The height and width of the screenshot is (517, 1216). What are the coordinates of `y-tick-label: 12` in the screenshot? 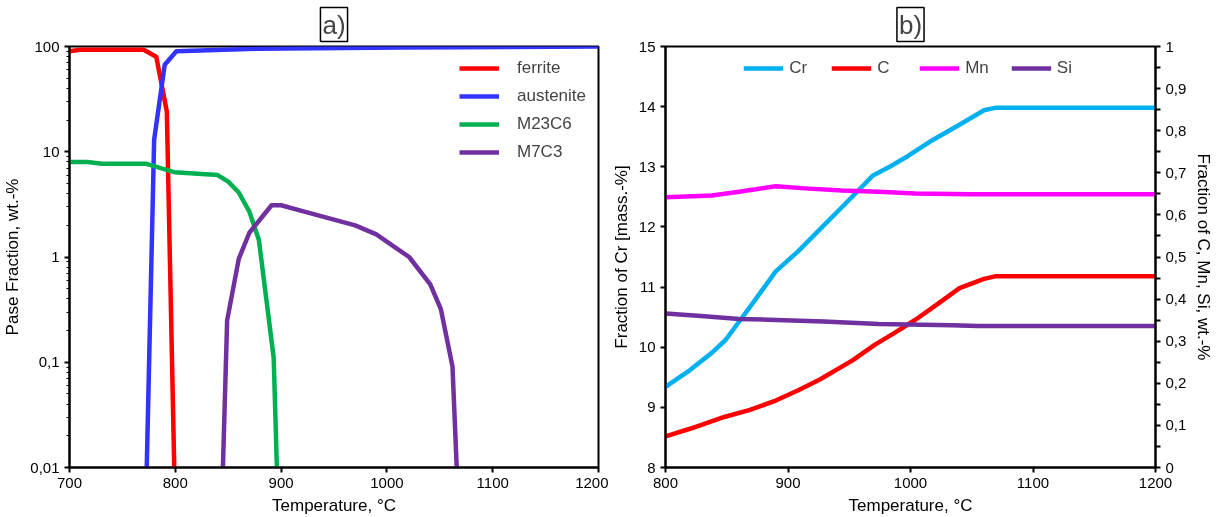 It's located at (647, 226).